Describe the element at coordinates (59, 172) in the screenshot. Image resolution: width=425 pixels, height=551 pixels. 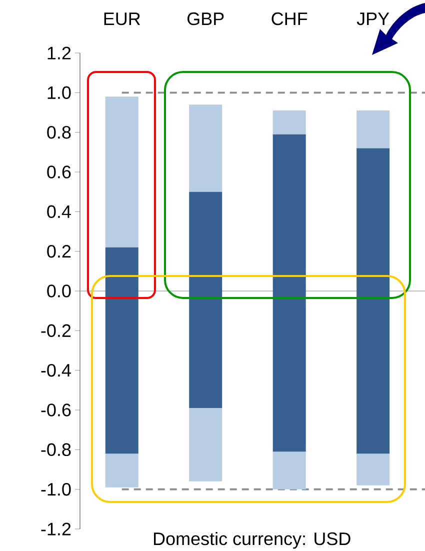
I see `y-tick-label: 0.6` at that location.